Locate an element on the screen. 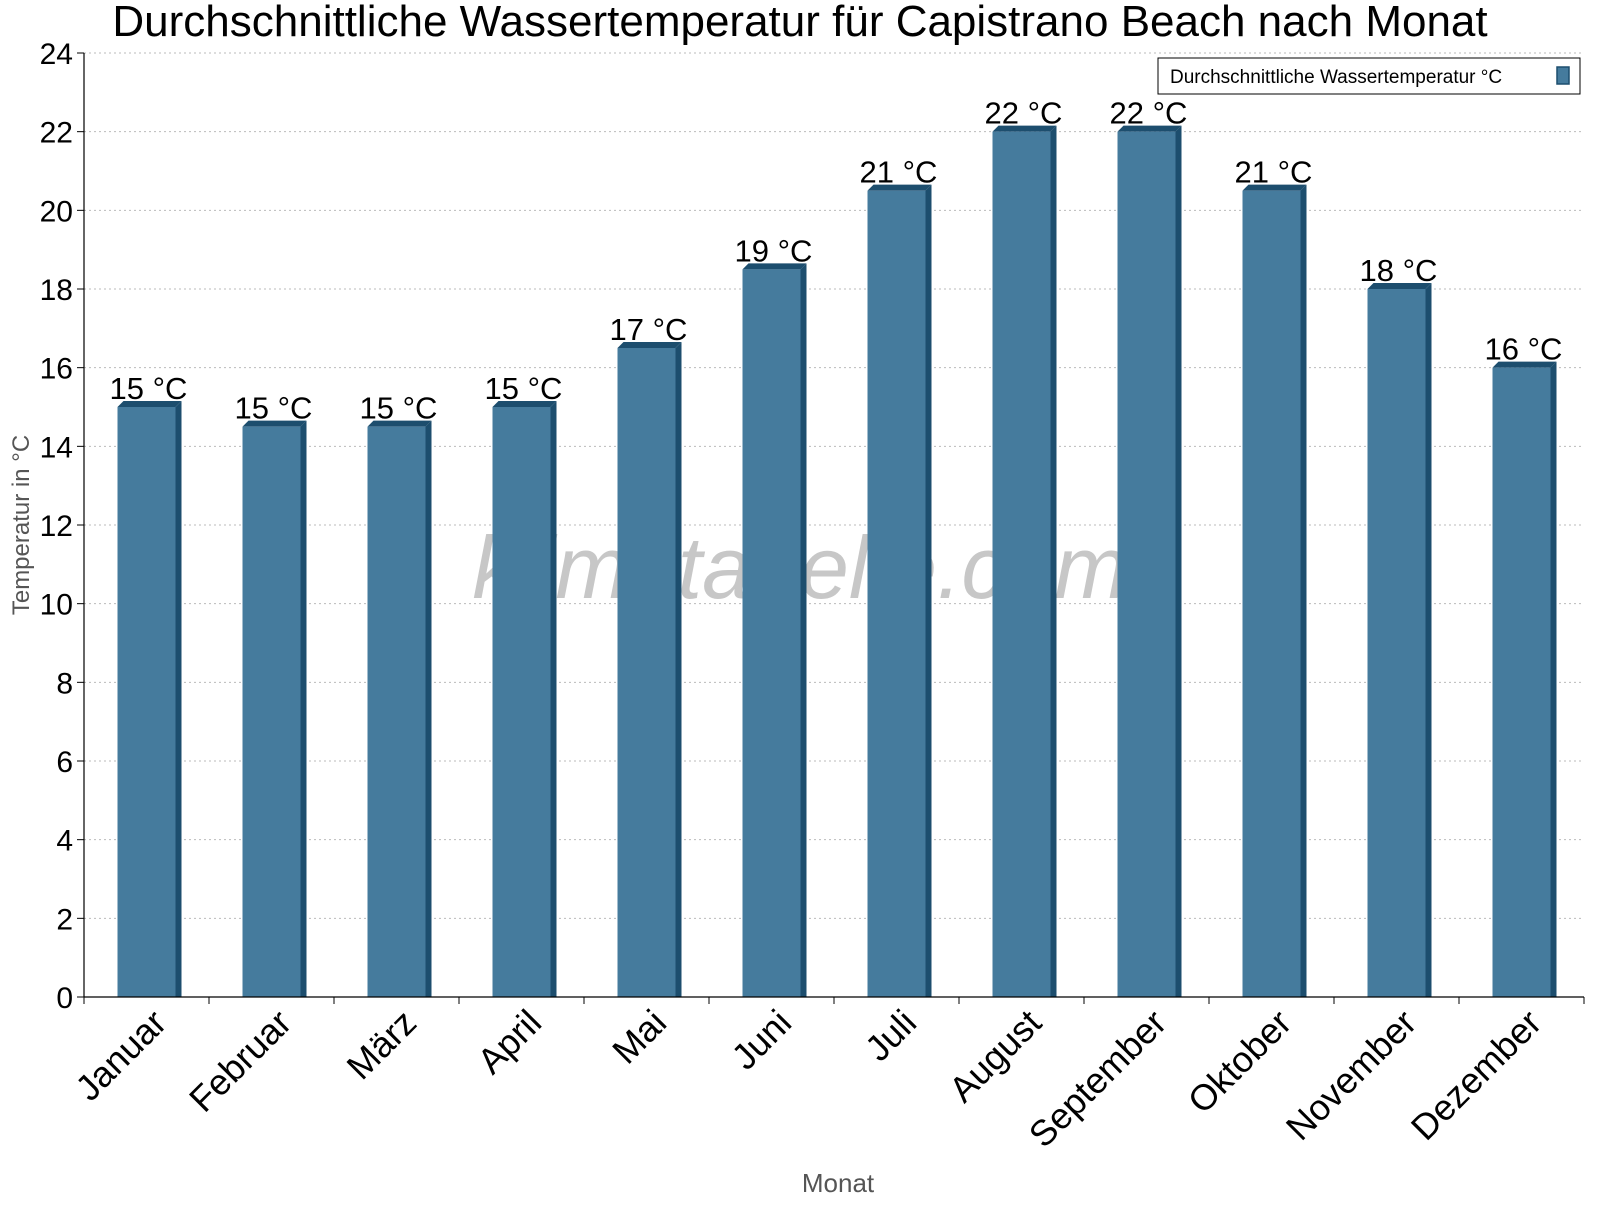 The width and height of the screenshot is (1600, 1205). x-tick-label: November is located at coordinates (1351, 1075).